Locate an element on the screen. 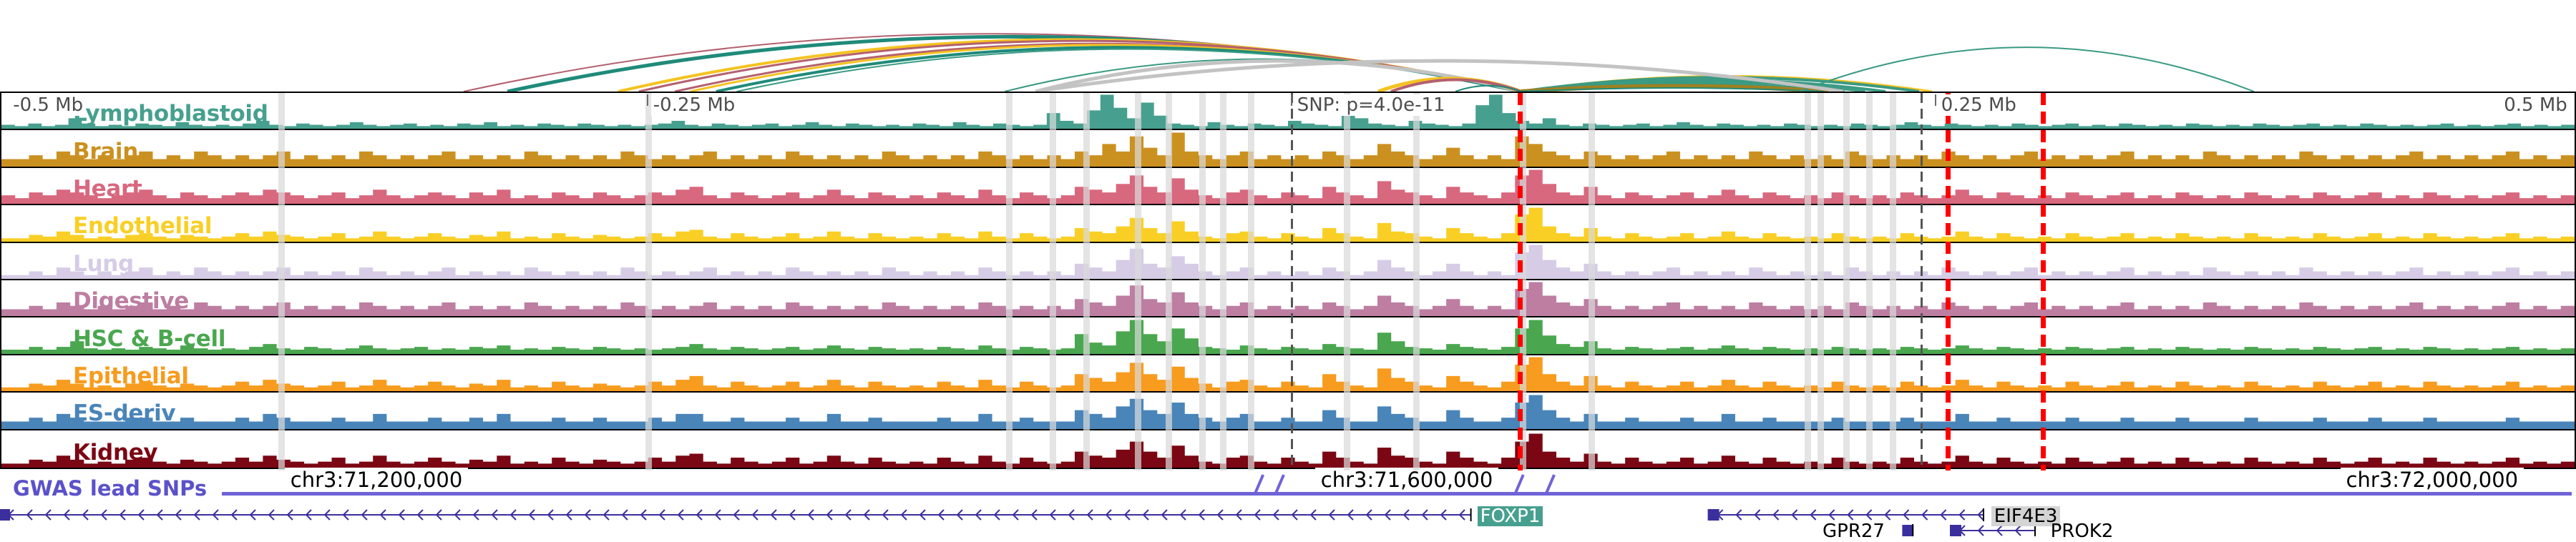  coordinate-label: chr3:71,600,000 is located at coordinates (1406, 480).